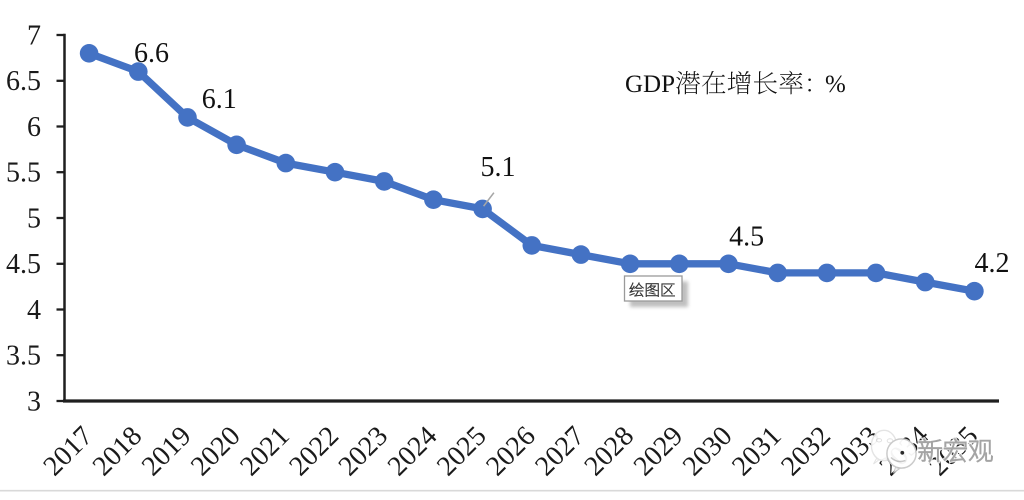 The image size is (1024, 500). What do you see at coordinates (219, 99) in the screenshot?
I see `svg-text: 6.1` at bounding box center [219, 99].